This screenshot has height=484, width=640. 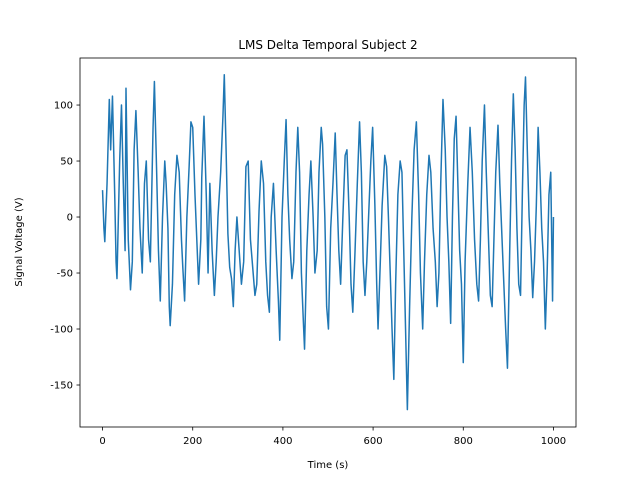 I want to click on x-tick-label: 200, so click(x=192, y=441).